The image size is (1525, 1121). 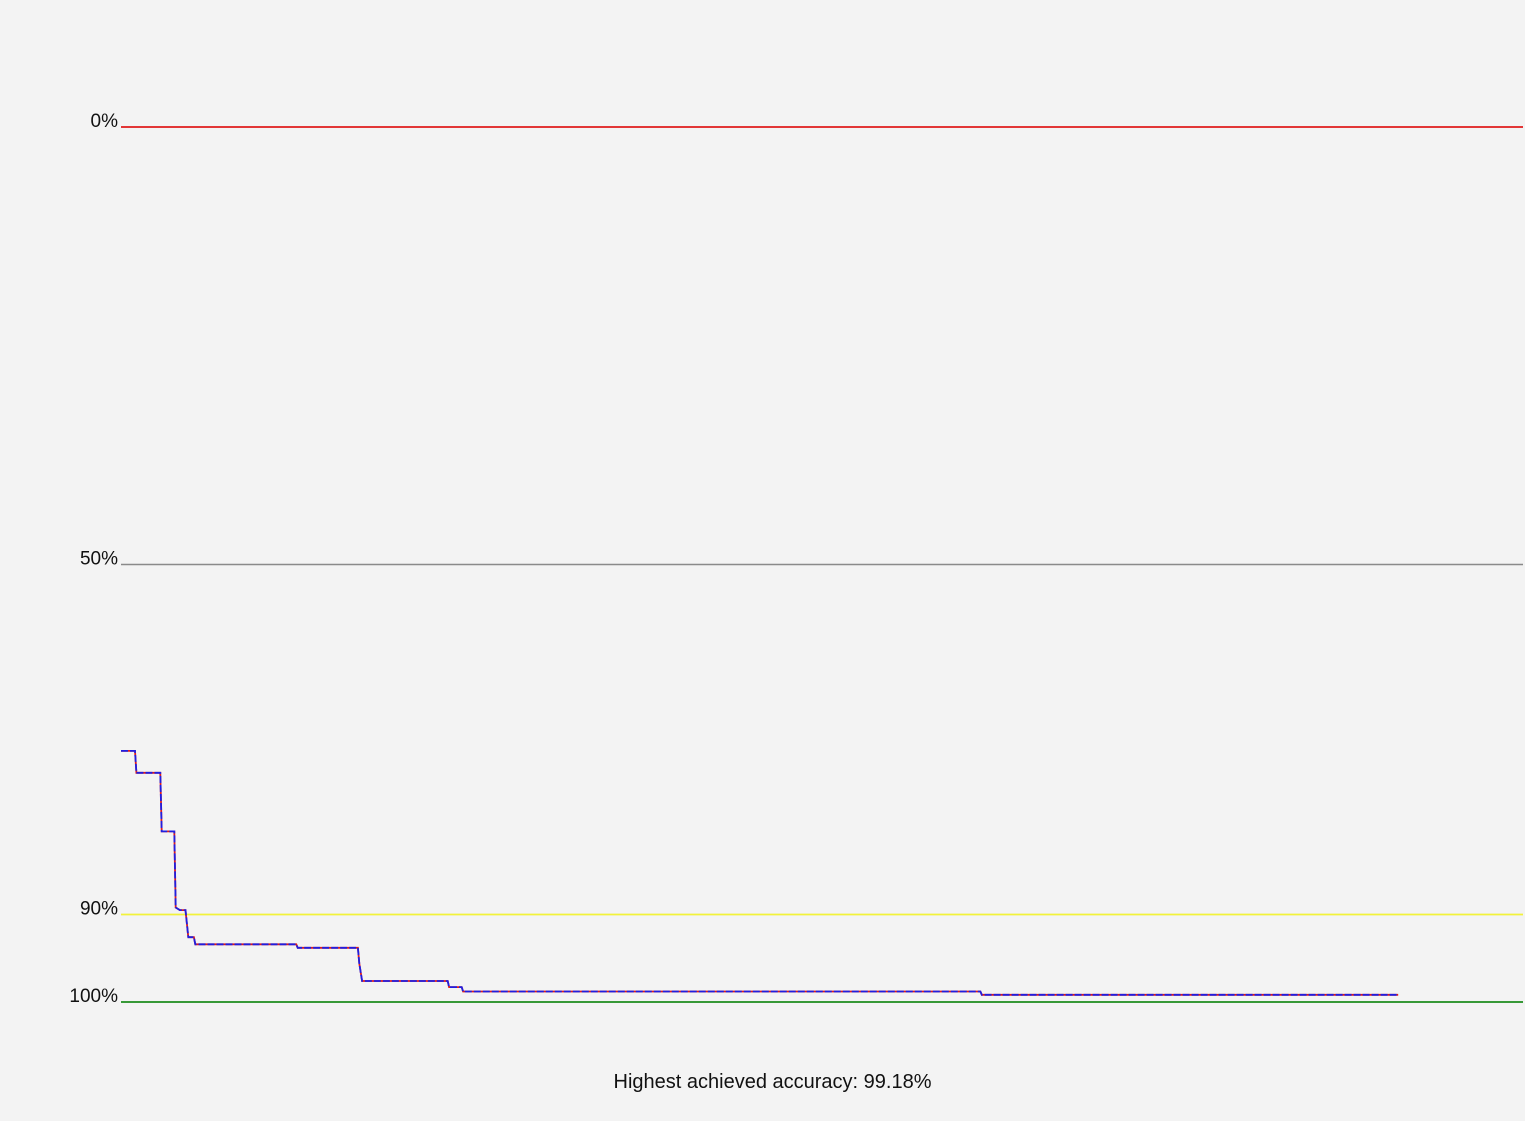 What do you see at coordinates (93, 996) in the screenshot?
I see `y-tick-label-100: 100%` at bounding box center [93, 996].